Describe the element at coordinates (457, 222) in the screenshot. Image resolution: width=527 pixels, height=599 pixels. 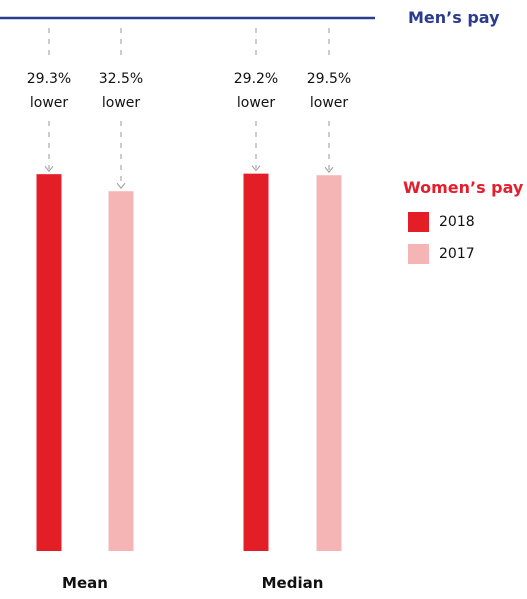
I see `legend-label-2018: 2018` at that location.